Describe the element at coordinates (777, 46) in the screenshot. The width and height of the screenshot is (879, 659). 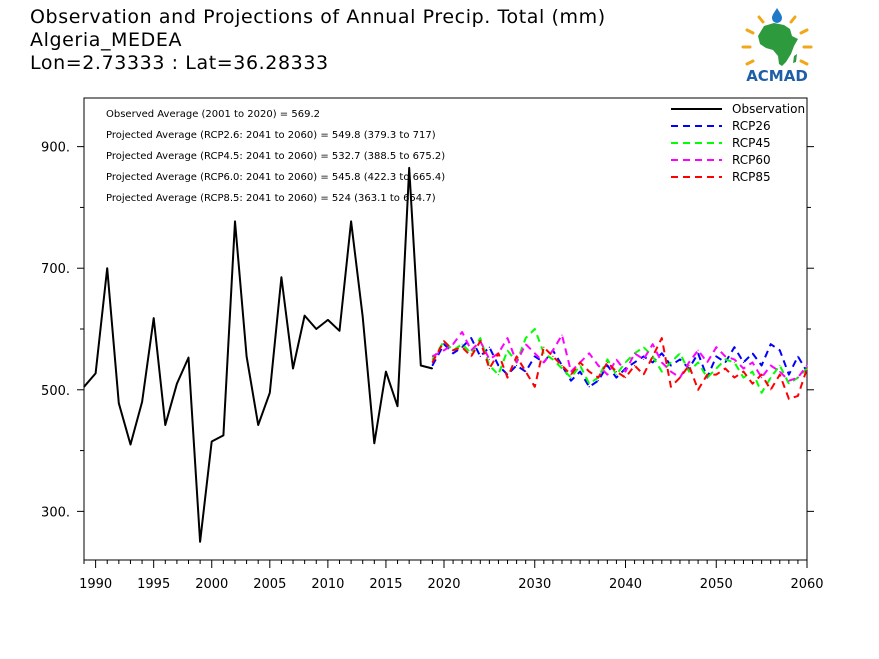
I see `acmad-logo: ACMAD` at that location.